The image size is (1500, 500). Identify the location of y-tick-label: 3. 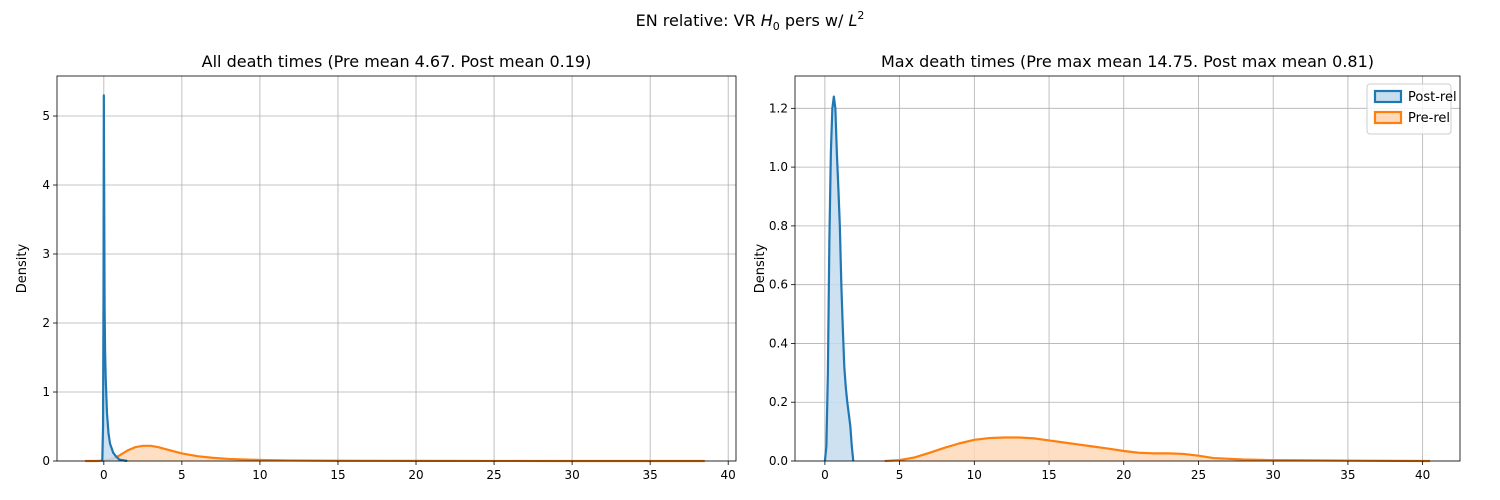
(46, 254).